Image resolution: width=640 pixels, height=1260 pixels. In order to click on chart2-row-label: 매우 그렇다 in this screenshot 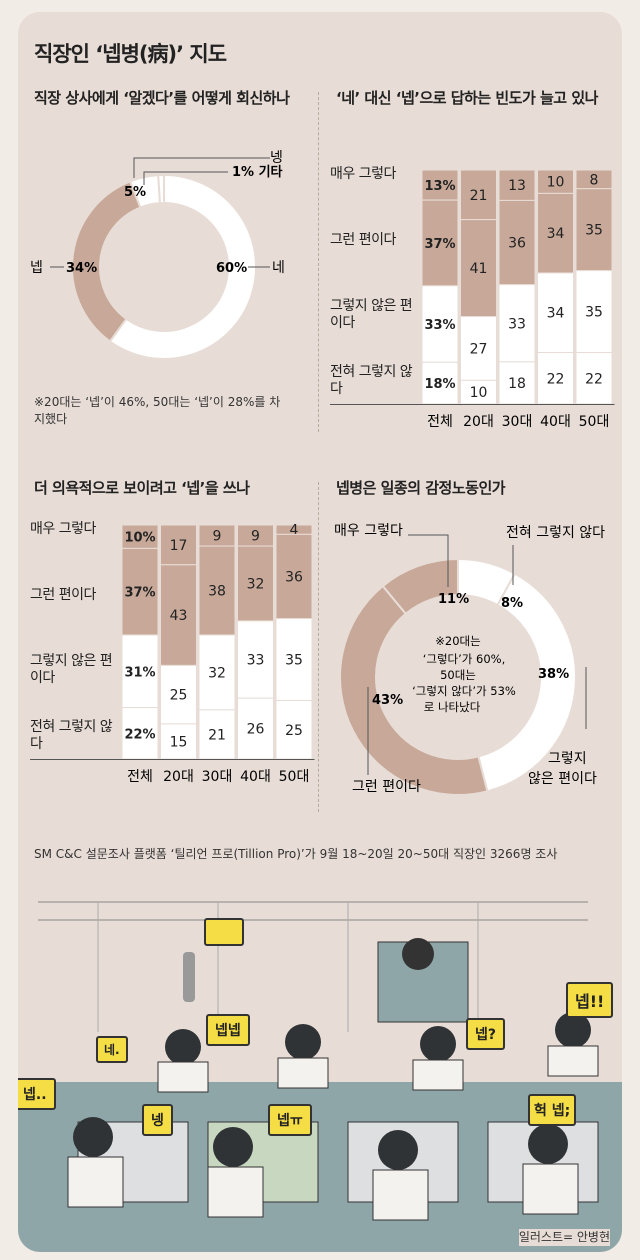, I will do `click(363, 174)`.